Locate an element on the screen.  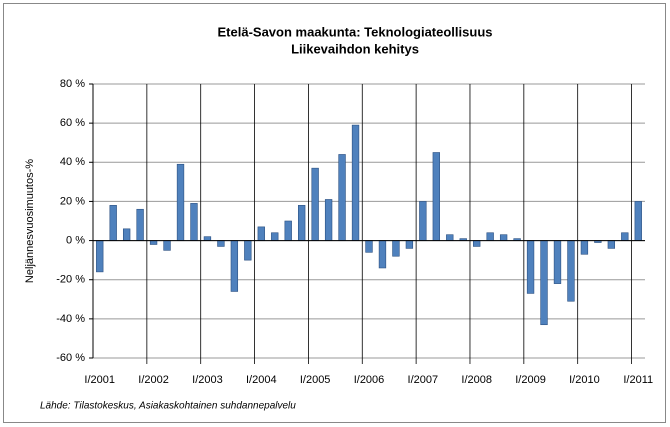
y-tick-label: 80 % is located at coordinates (72, 84).